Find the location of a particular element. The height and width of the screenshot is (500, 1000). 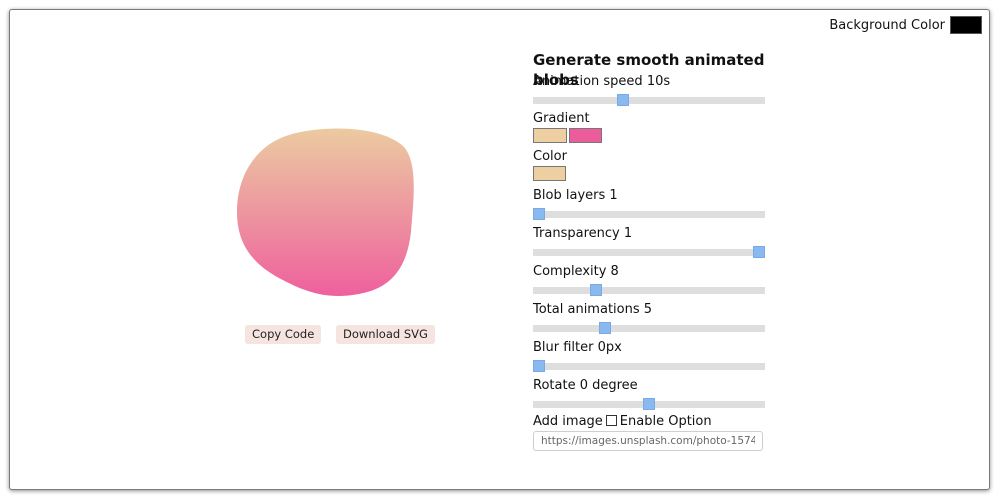

color-picker is located at coordinates (549, 173).